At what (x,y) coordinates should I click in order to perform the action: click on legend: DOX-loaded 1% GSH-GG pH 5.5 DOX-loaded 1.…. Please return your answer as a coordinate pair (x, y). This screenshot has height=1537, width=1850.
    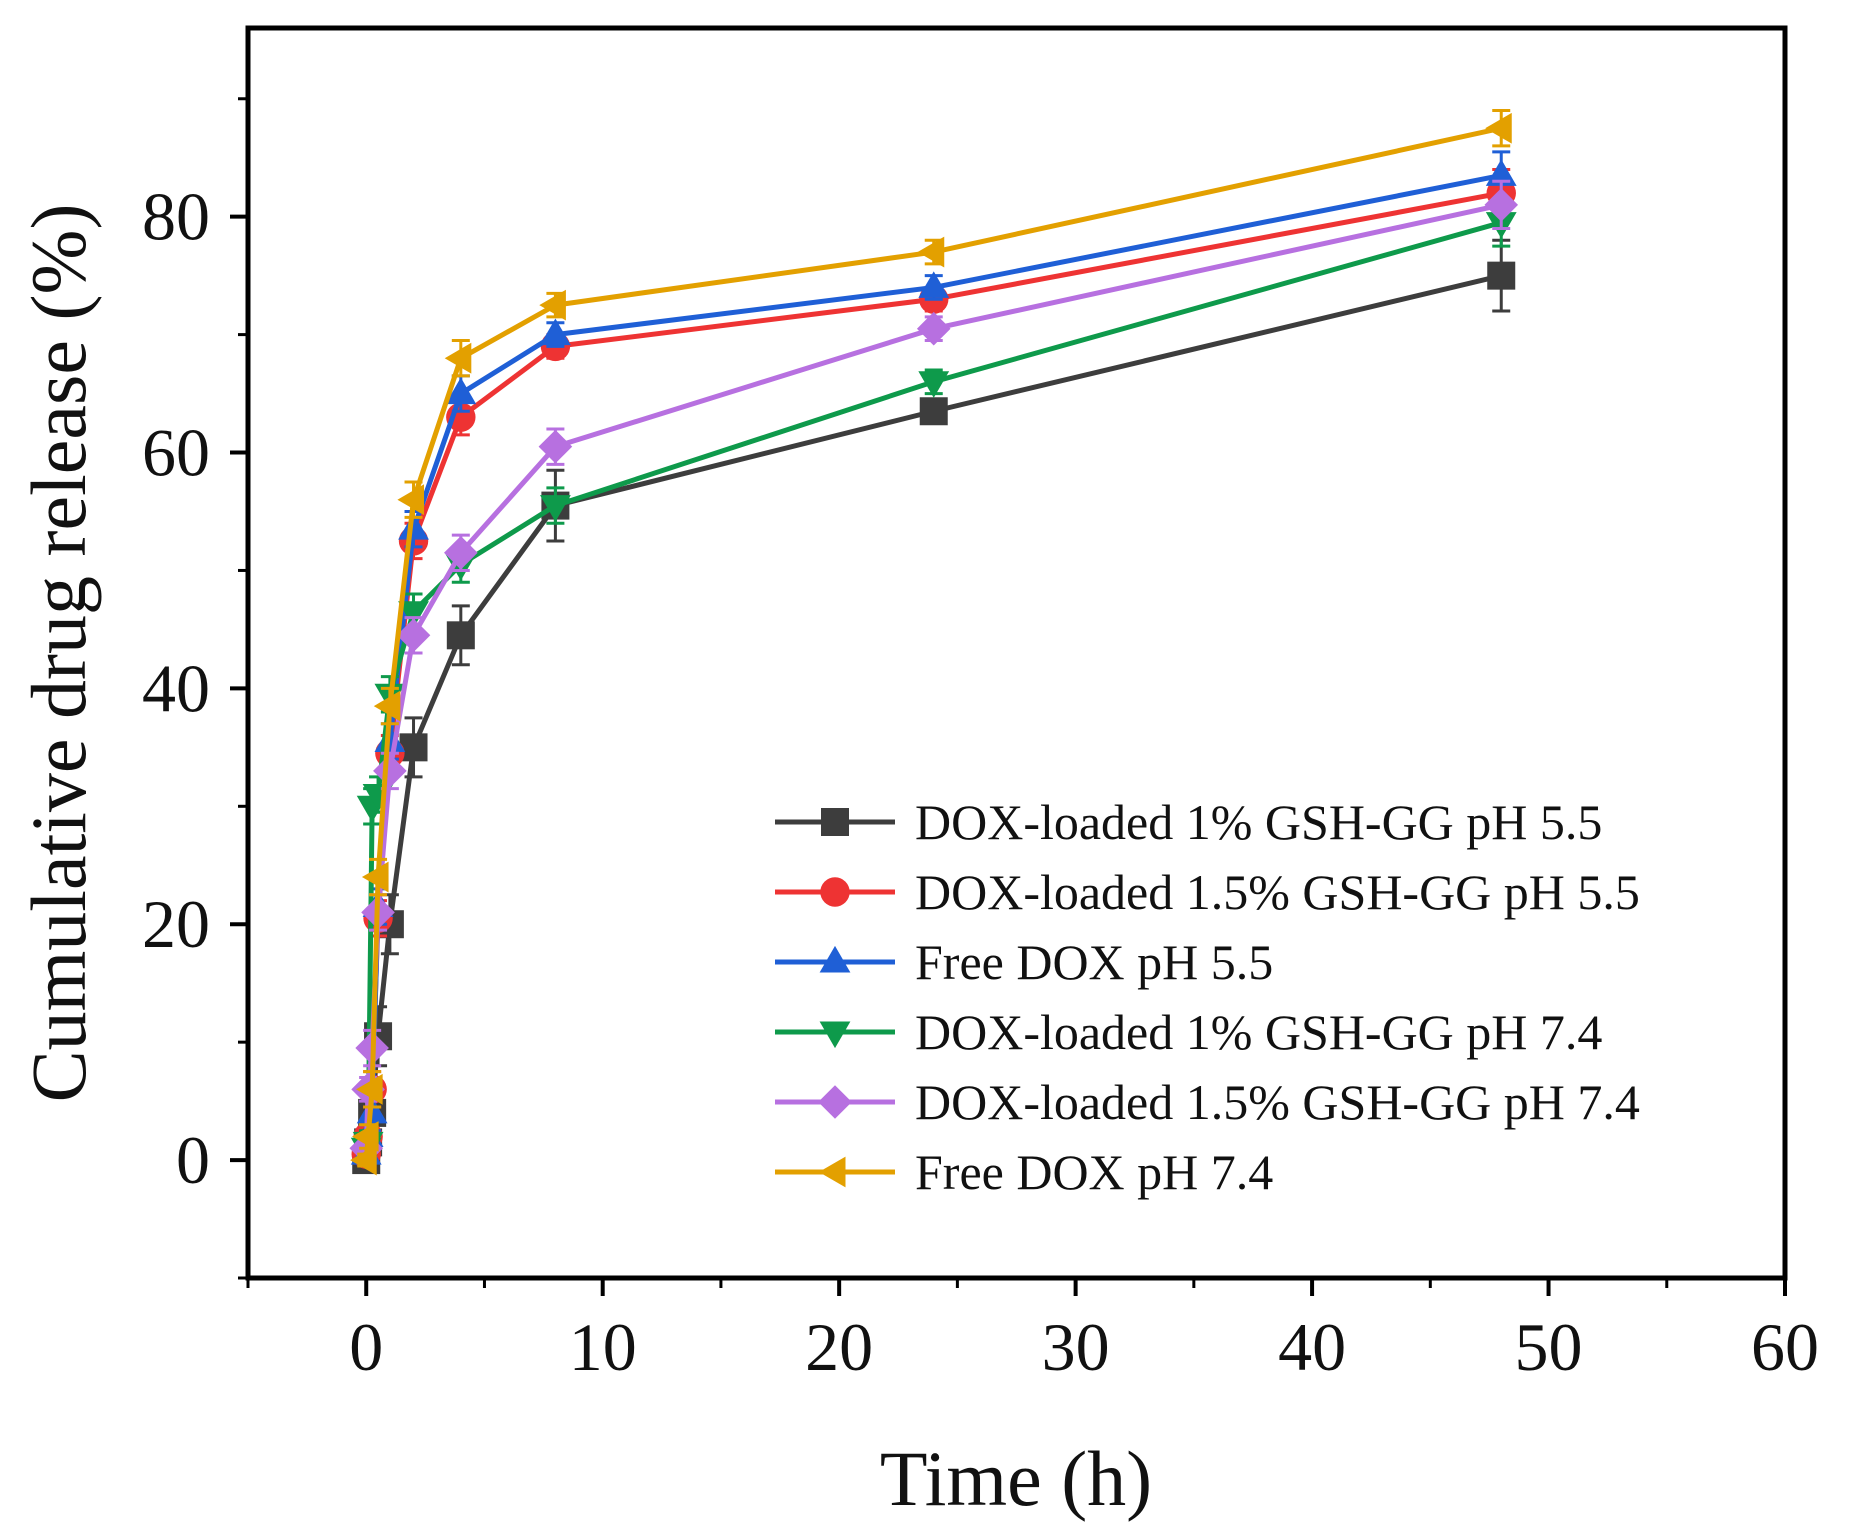
    Looking at the image, I should click on (1207, 997).